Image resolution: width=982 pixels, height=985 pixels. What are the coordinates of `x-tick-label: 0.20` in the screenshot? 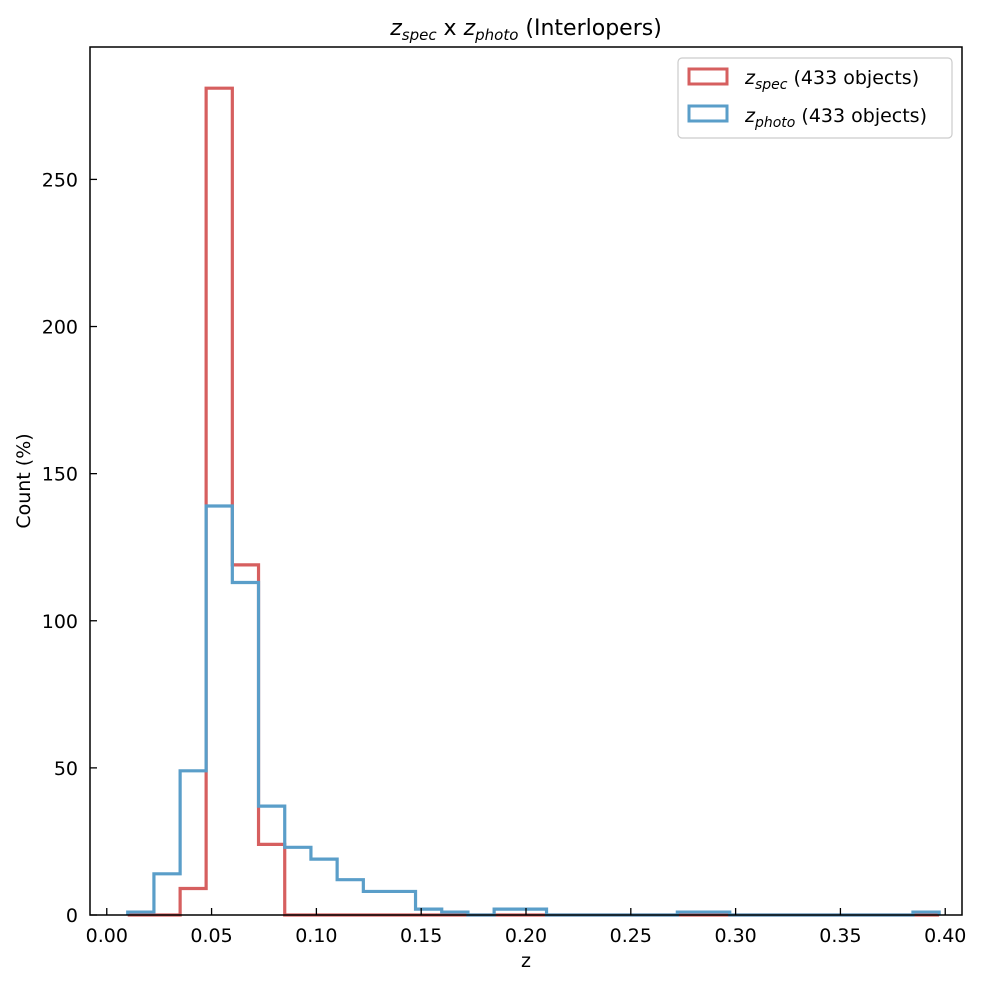 It's located at (526, 936).